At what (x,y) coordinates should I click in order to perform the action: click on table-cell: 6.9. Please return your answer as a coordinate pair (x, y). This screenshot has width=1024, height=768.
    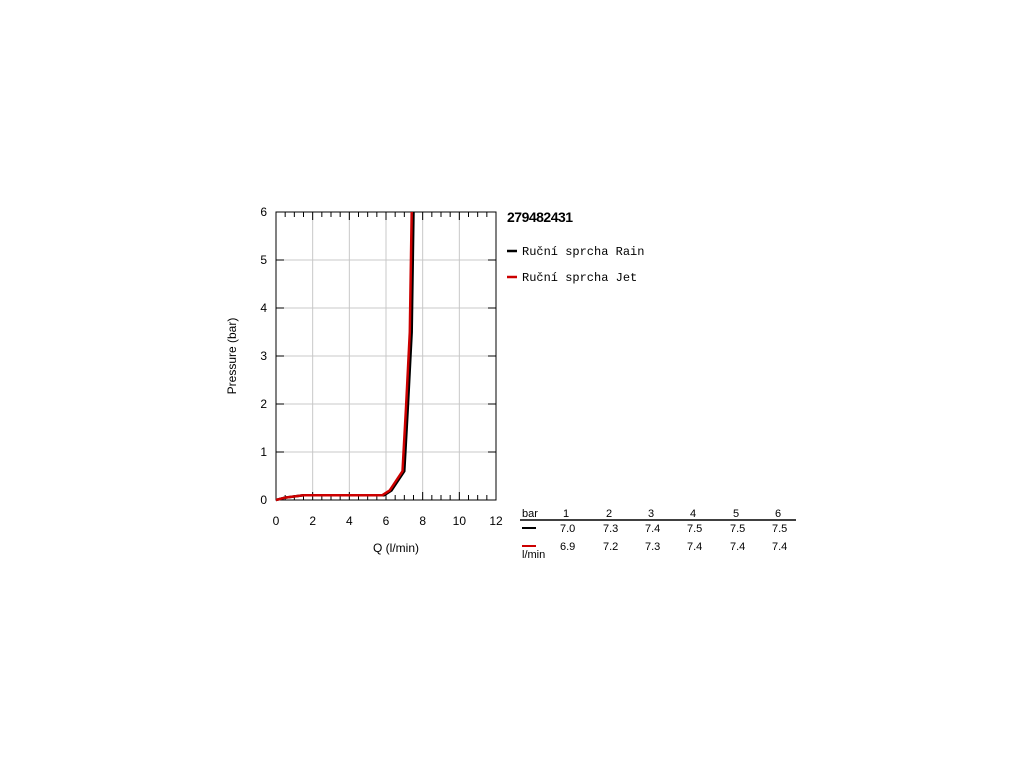
    Looking at the image, I should click on (567, 547).